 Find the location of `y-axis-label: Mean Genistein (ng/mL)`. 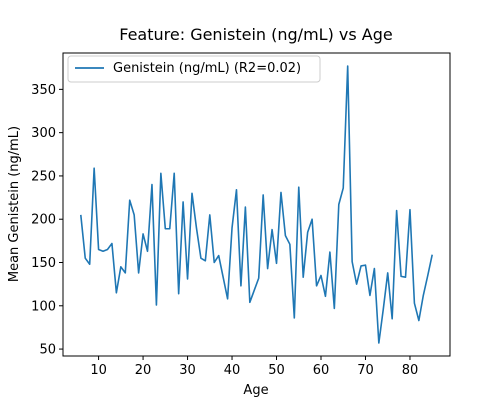

y-axis-label: Mean Genistein (ng/mL) is located at coordinates (14, 204).